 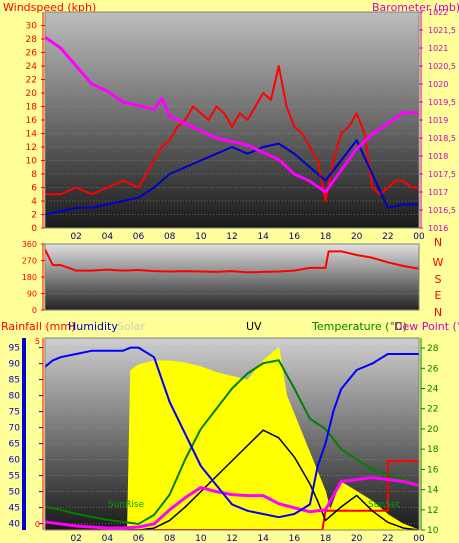 What do you see at coordinates (438, 192) in the screenshot?
I see `barometer-tick-label: 1017` at bounding box center [438, 192].